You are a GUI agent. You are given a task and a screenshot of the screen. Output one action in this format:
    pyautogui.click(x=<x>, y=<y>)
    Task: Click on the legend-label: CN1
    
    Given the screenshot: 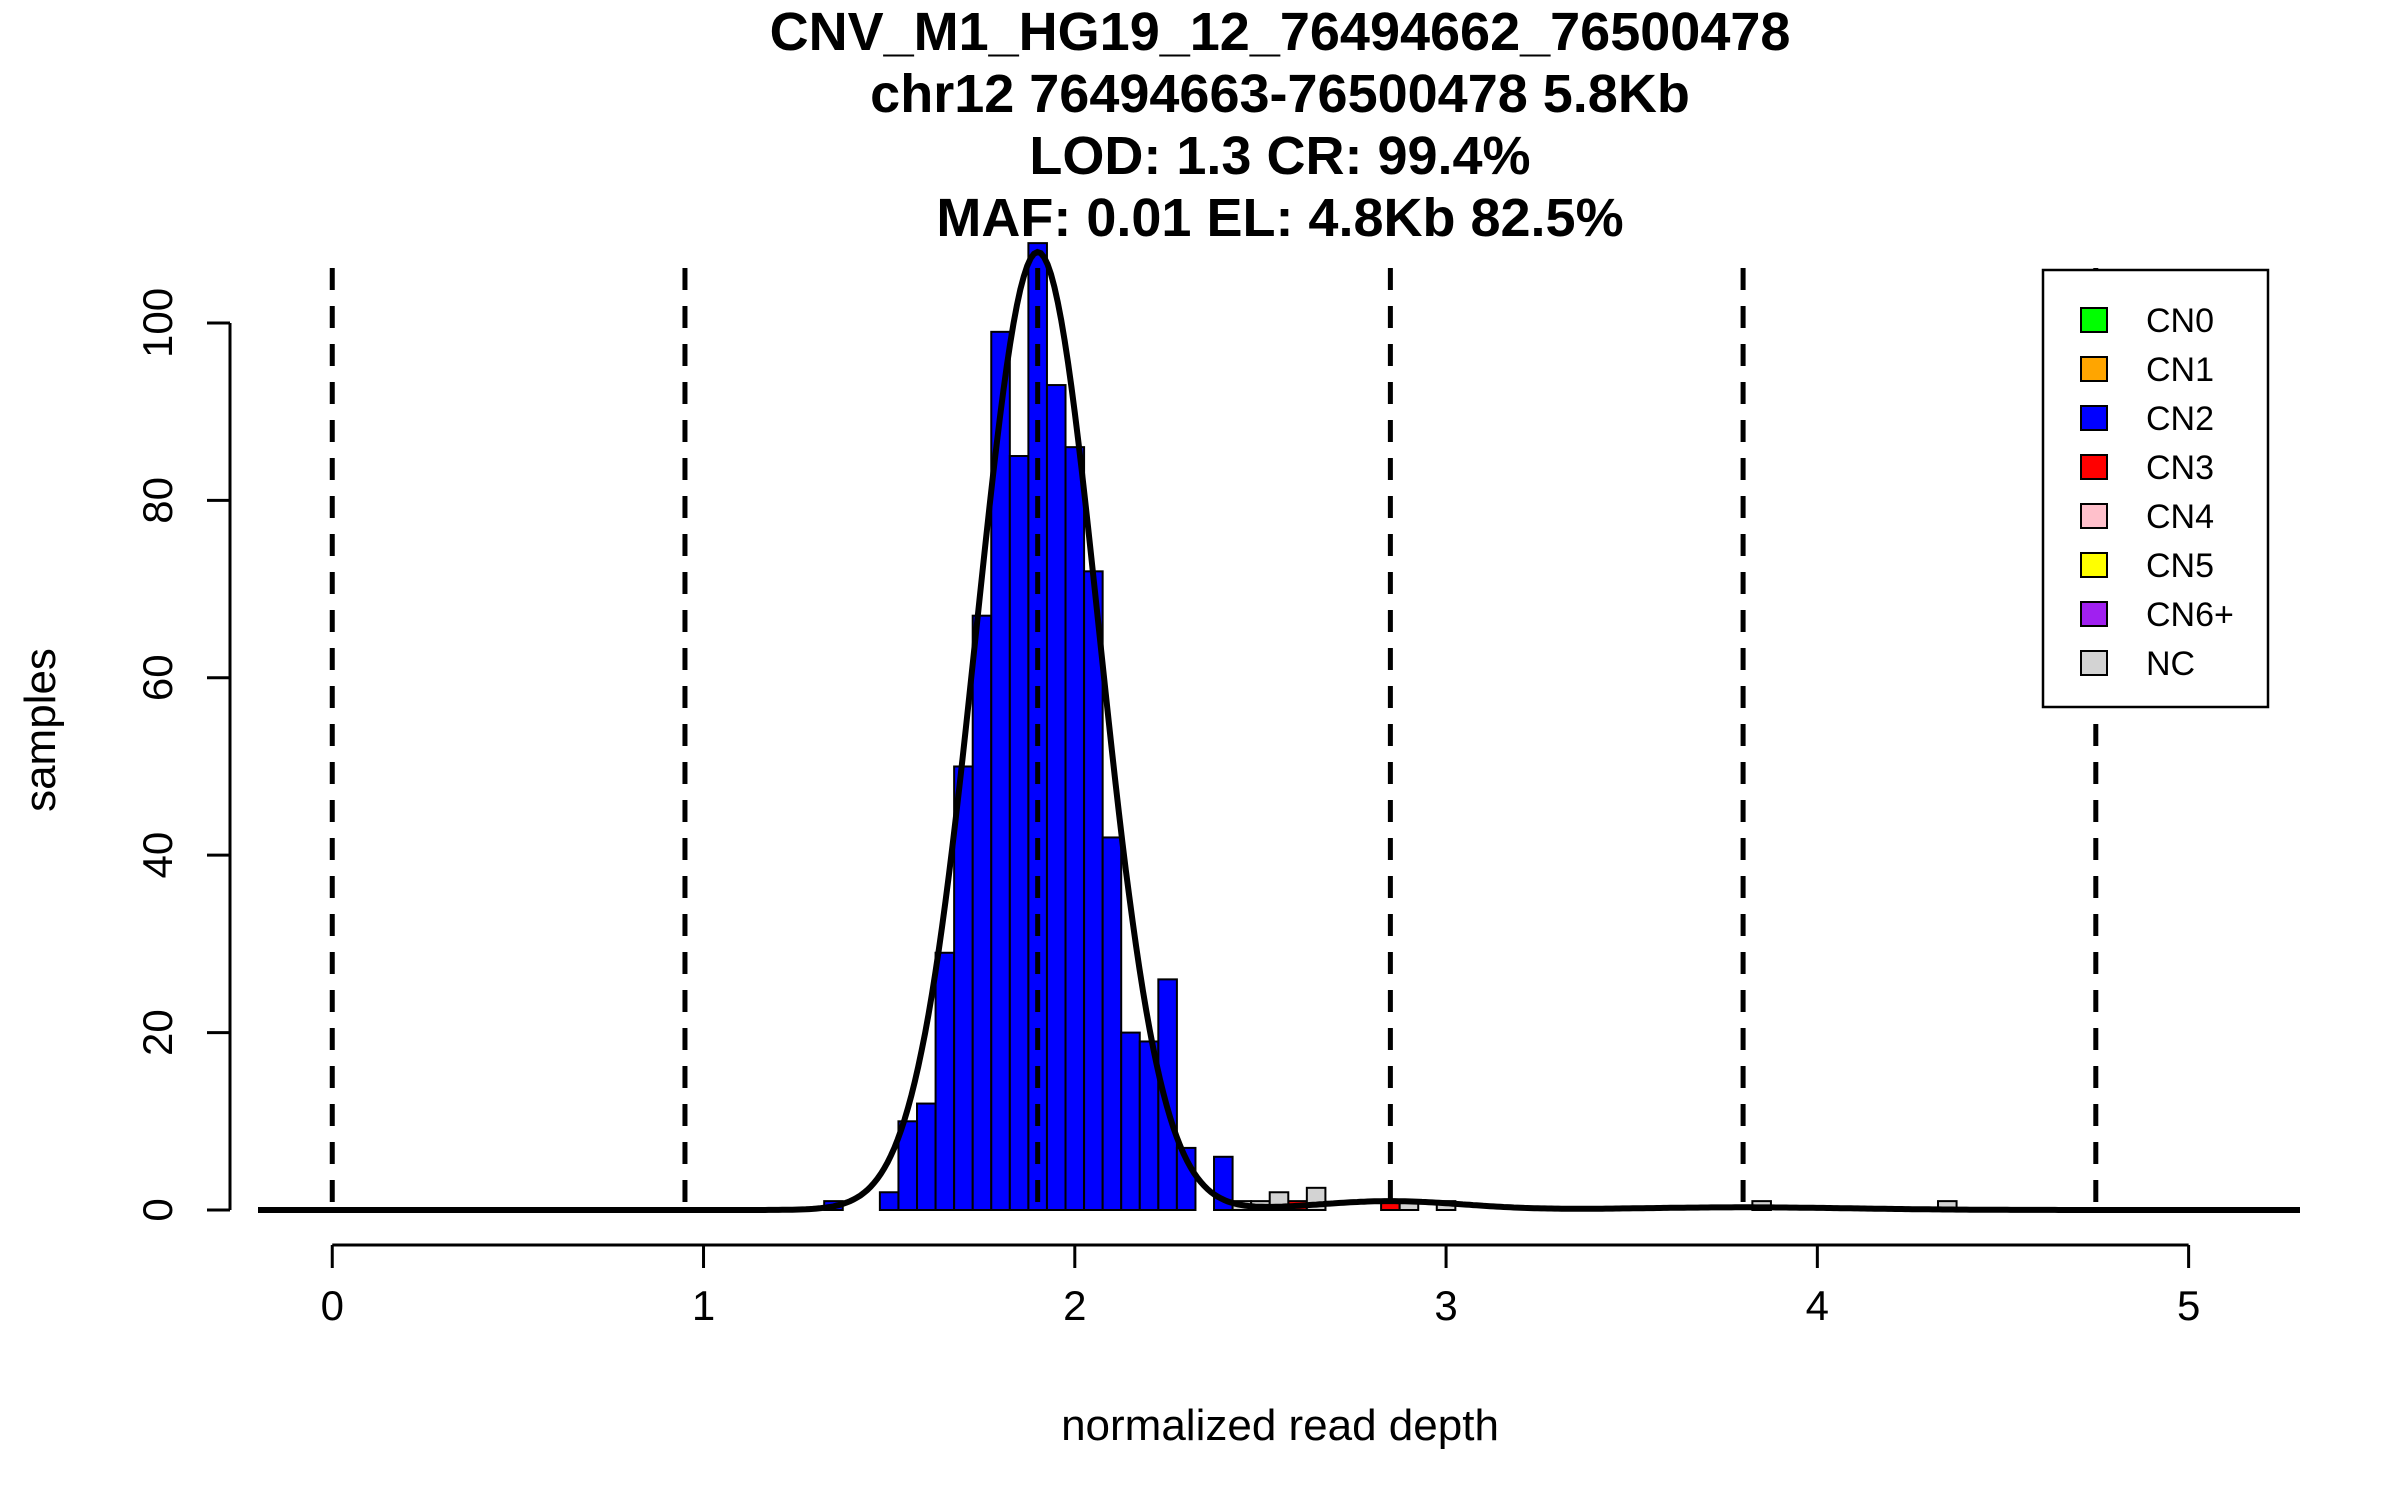 What is the action you would take?
    pyautogui.click(x=2180, y=370)
    